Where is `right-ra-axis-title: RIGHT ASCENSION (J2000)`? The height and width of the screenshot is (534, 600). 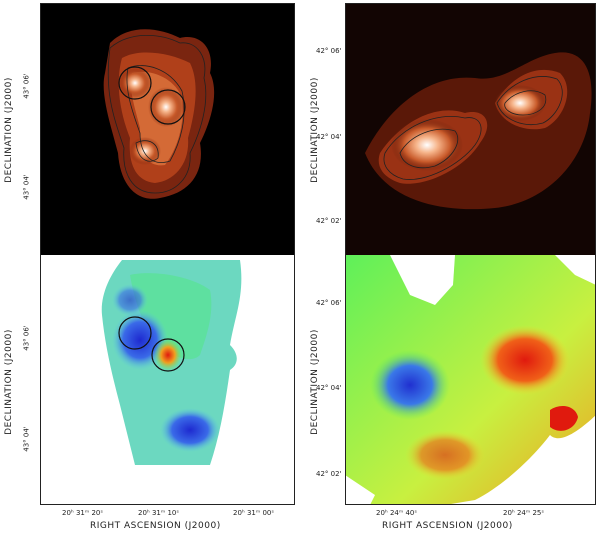
right-ra-axis-title: RIGHT ASCENSION (J2000) is located at coordinates (447, 526).